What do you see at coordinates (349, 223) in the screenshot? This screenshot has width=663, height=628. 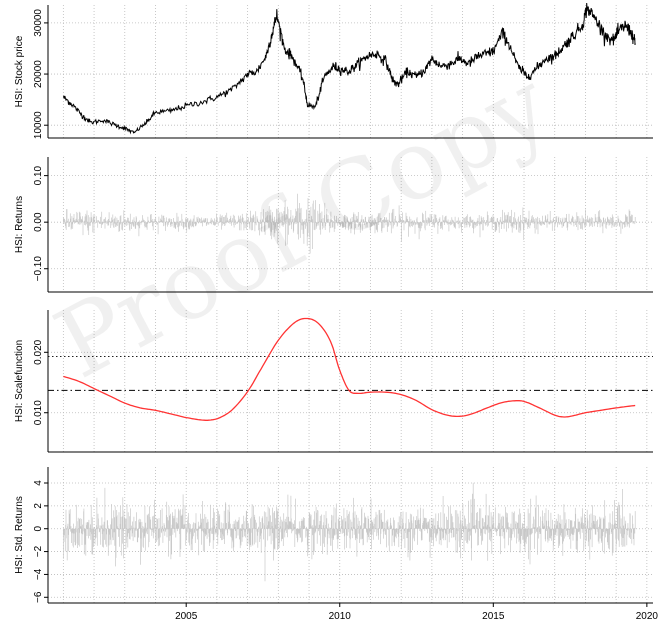 I see `series-line-returns` at bounding box center [349, 223].